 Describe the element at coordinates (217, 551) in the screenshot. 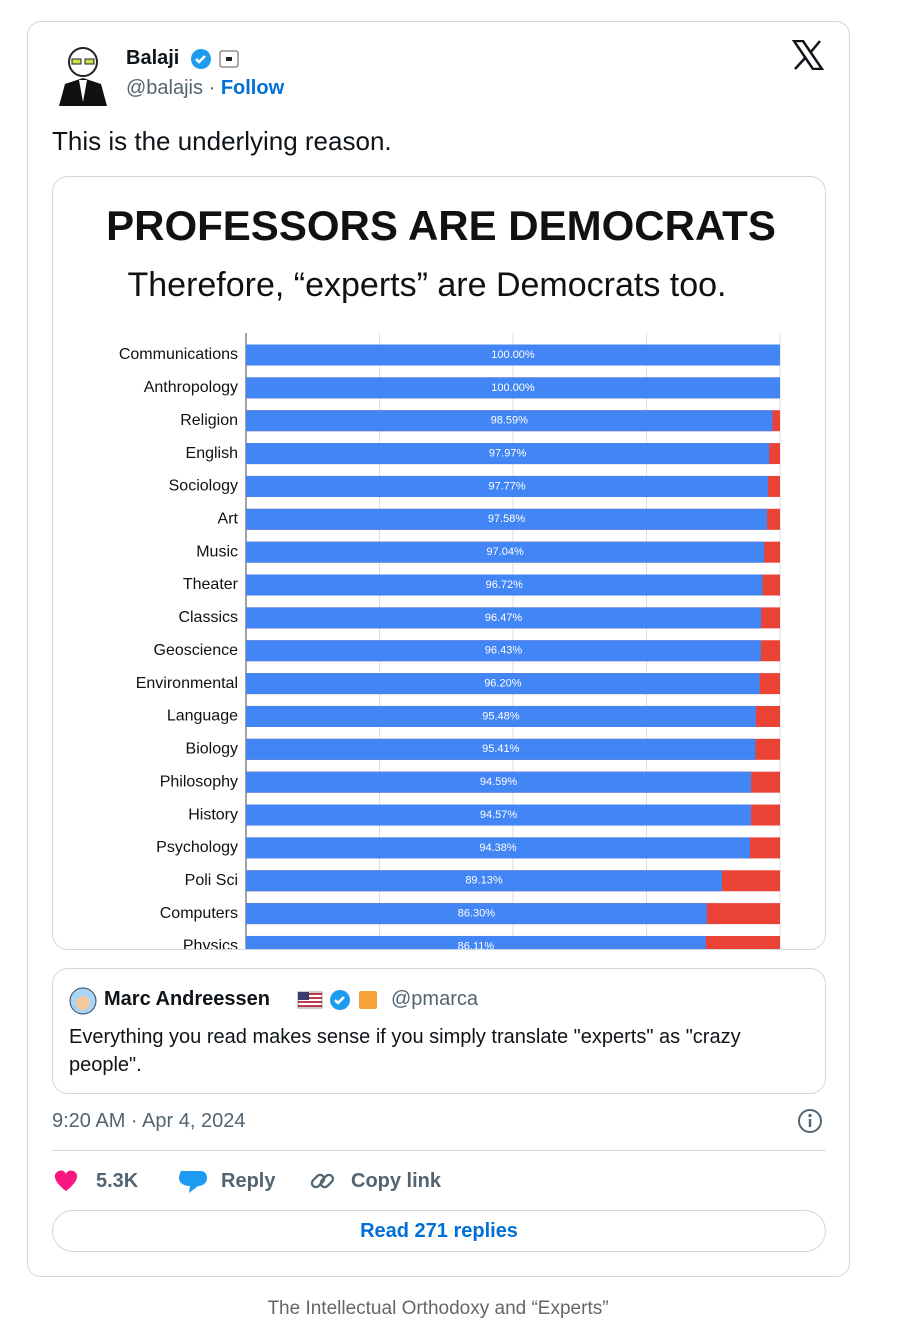

I see `category-label: Music` at that location.